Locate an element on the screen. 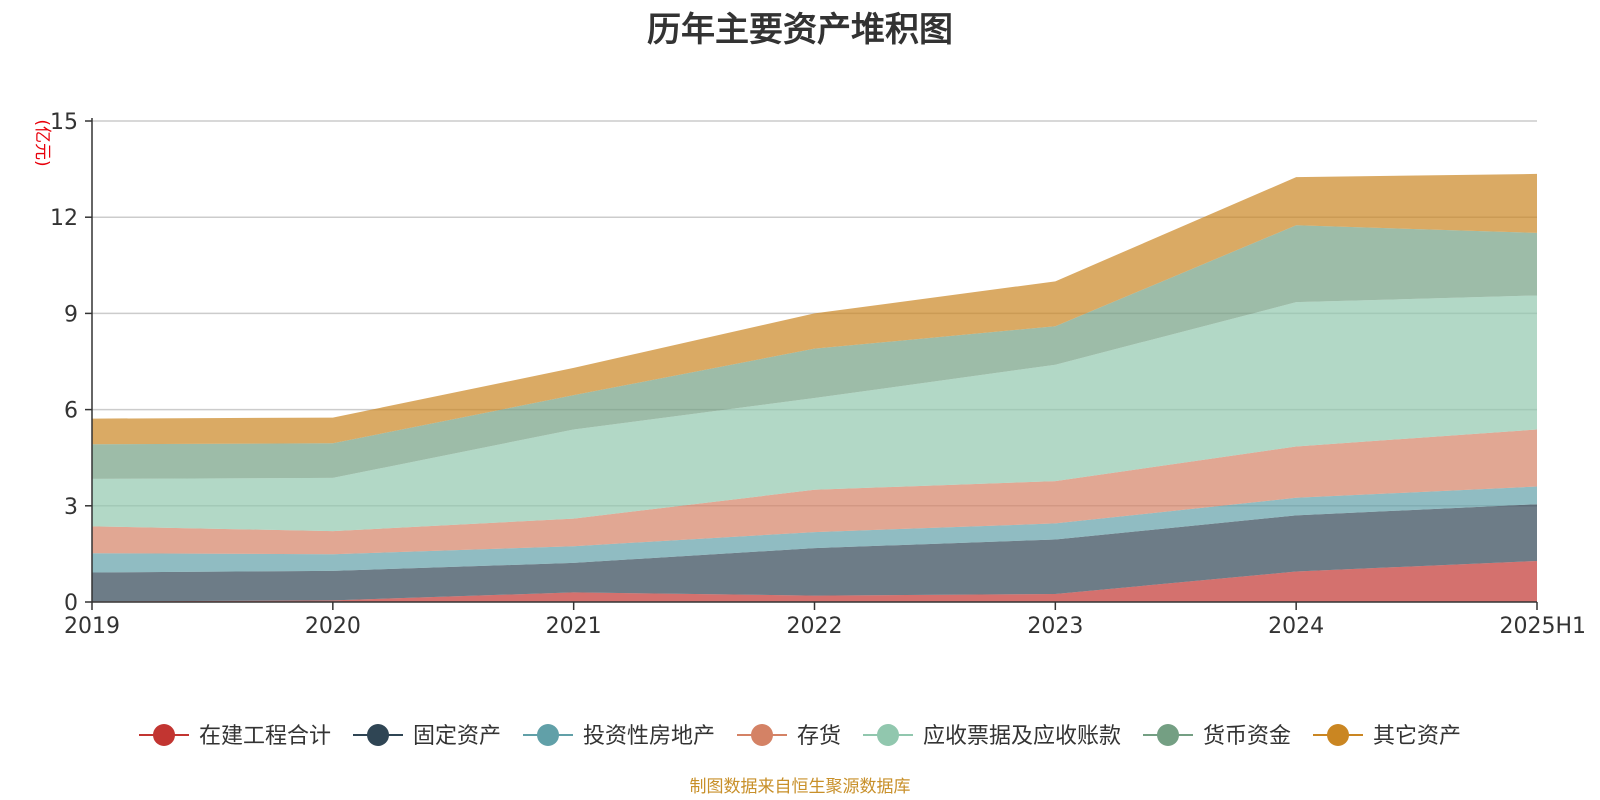  legend-item-7: 其它资产 is located at coordinates (1387, 736).